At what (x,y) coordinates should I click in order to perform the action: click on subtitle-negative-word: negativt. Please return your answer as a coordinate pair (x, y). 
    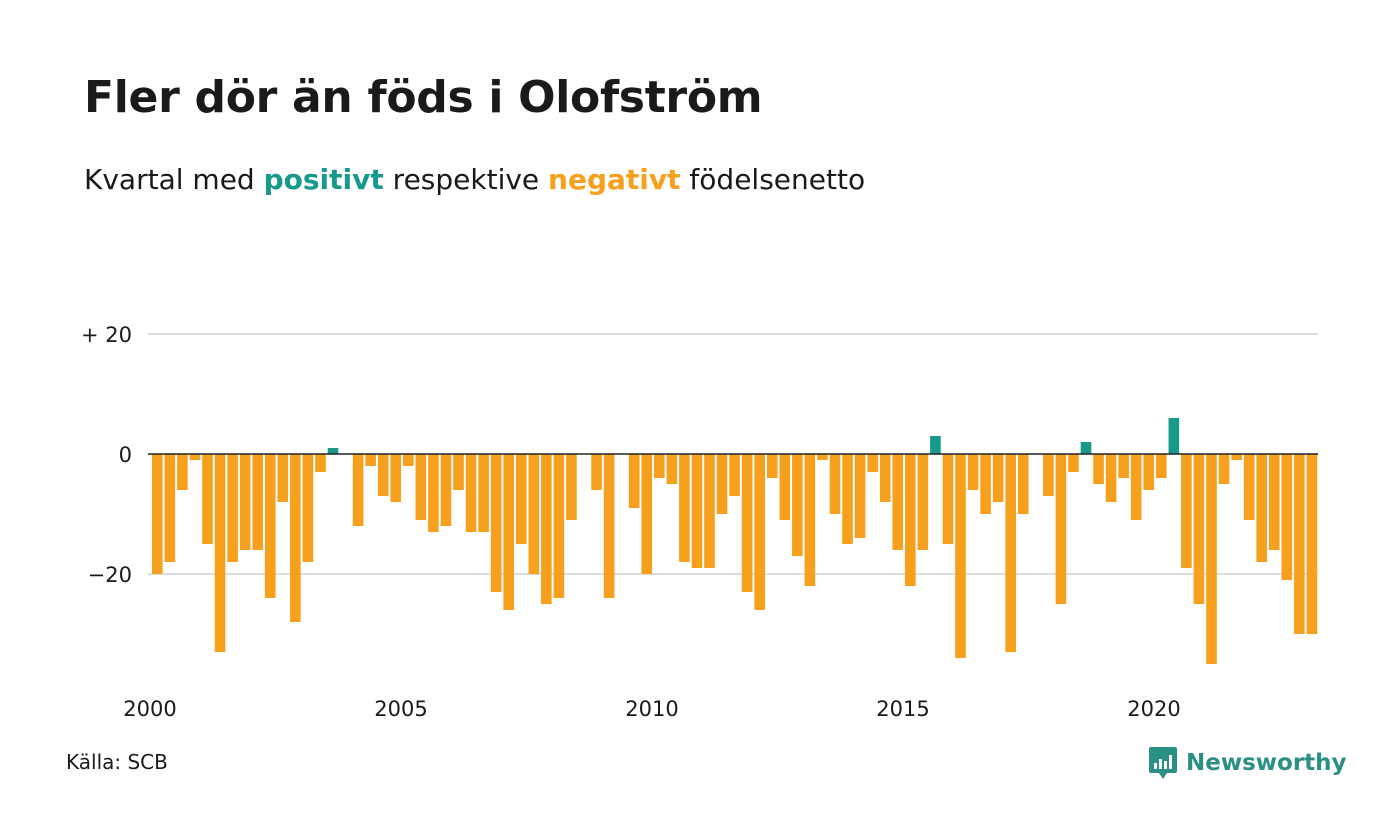
    Looking at the image, I should click on (614, 179).